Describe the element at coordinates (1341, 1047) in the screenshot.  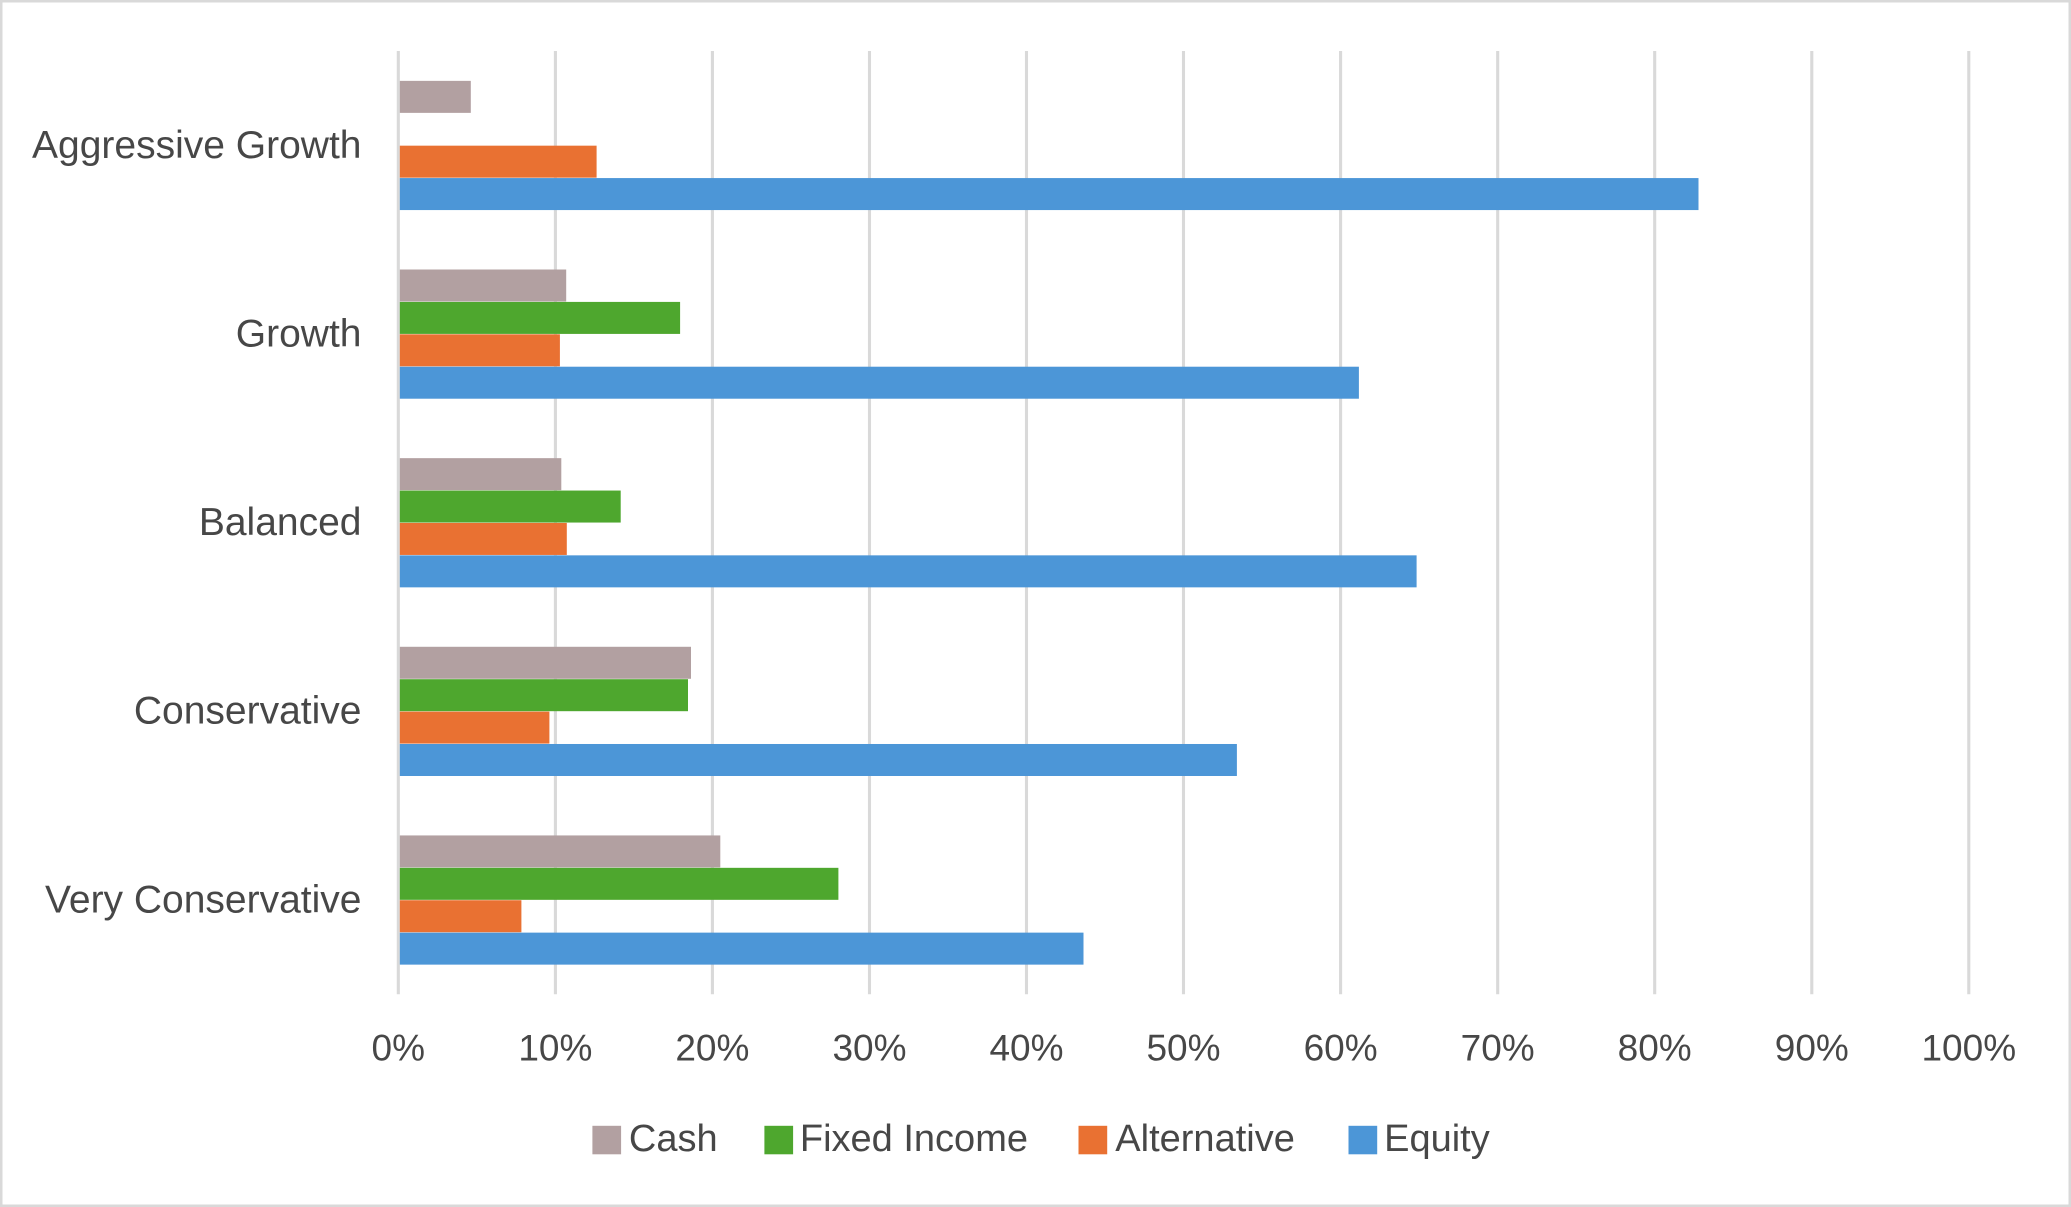
I see `svg-text: 60%` at that location.